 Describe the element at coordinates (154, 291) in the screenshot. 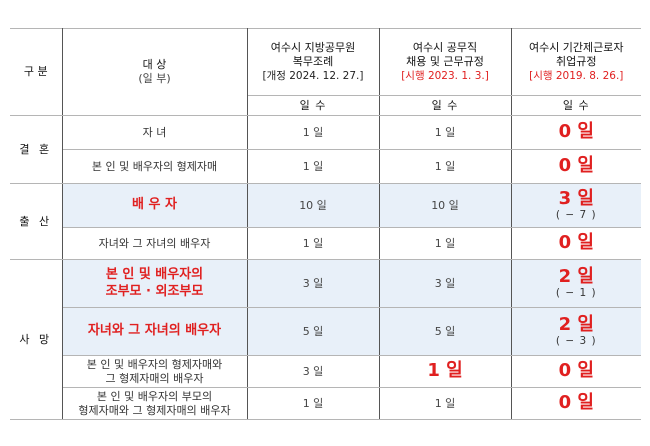

I see `subject-line2: 조부모 · 외조부모` at that location.